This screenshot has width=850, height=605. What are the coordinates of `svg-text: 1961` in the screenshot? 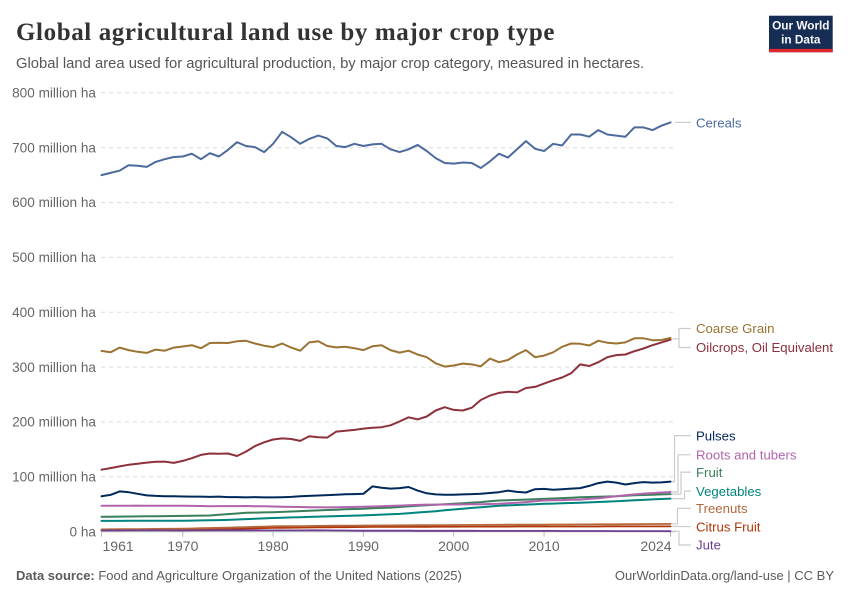 It's located at (118, 546).